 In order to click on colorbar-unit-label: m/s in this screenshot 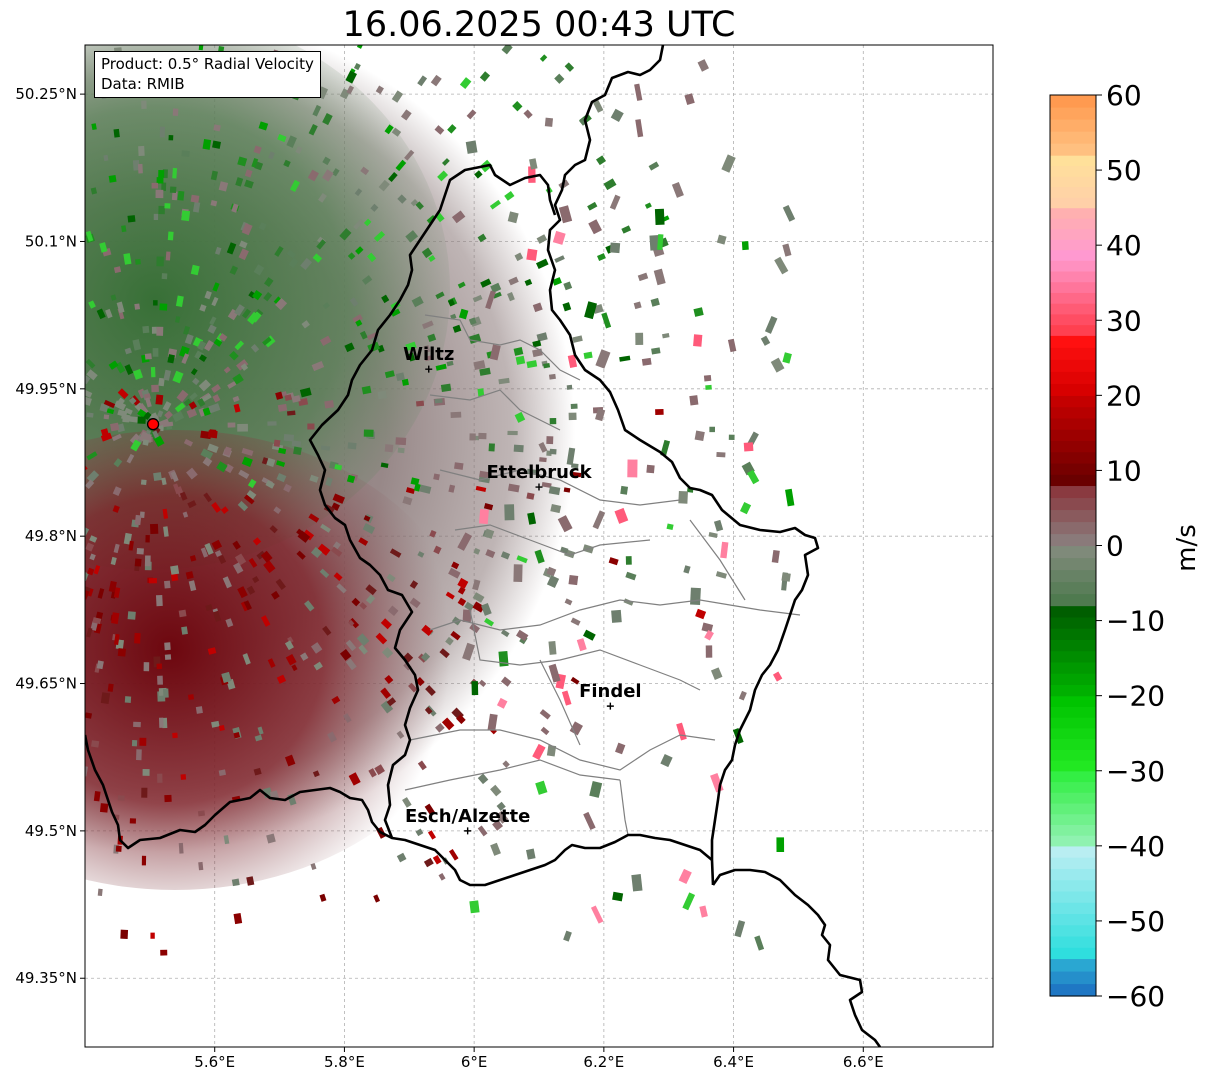, I will do `click(1187, 548)`.